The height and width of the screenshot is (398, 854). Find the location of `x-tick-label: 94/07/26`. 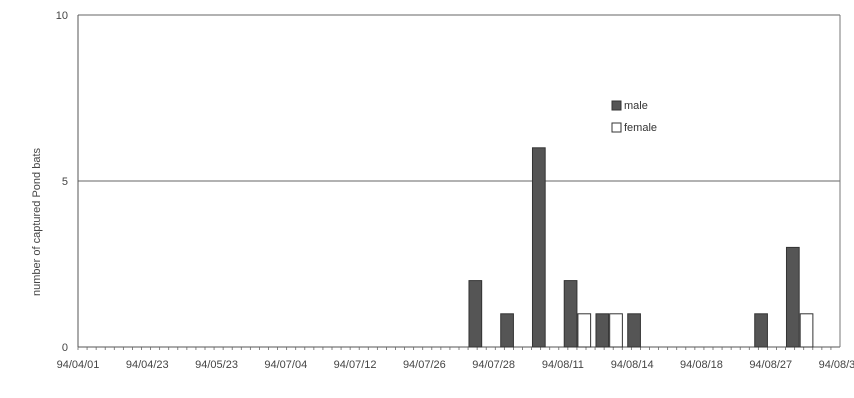

x-tick-label: 94/07/26 is located at coordinates (424, 365).